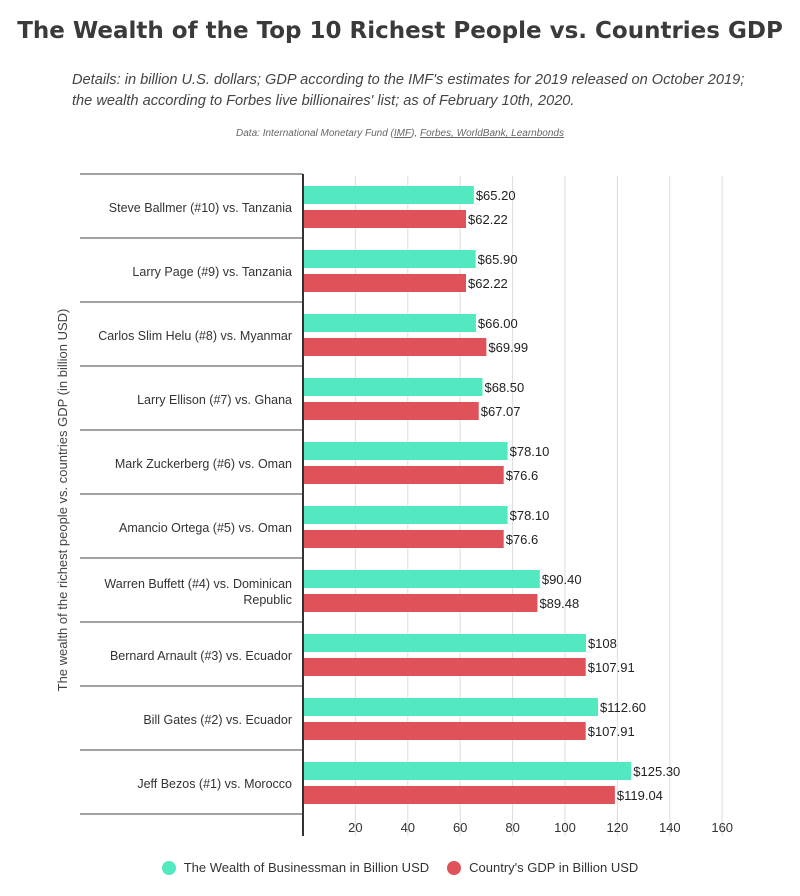  Describe the element at coordinates (217, 720) in the screenshot. I see `category-label: Bill Gates (#2) vs. Ecuador` at that location.